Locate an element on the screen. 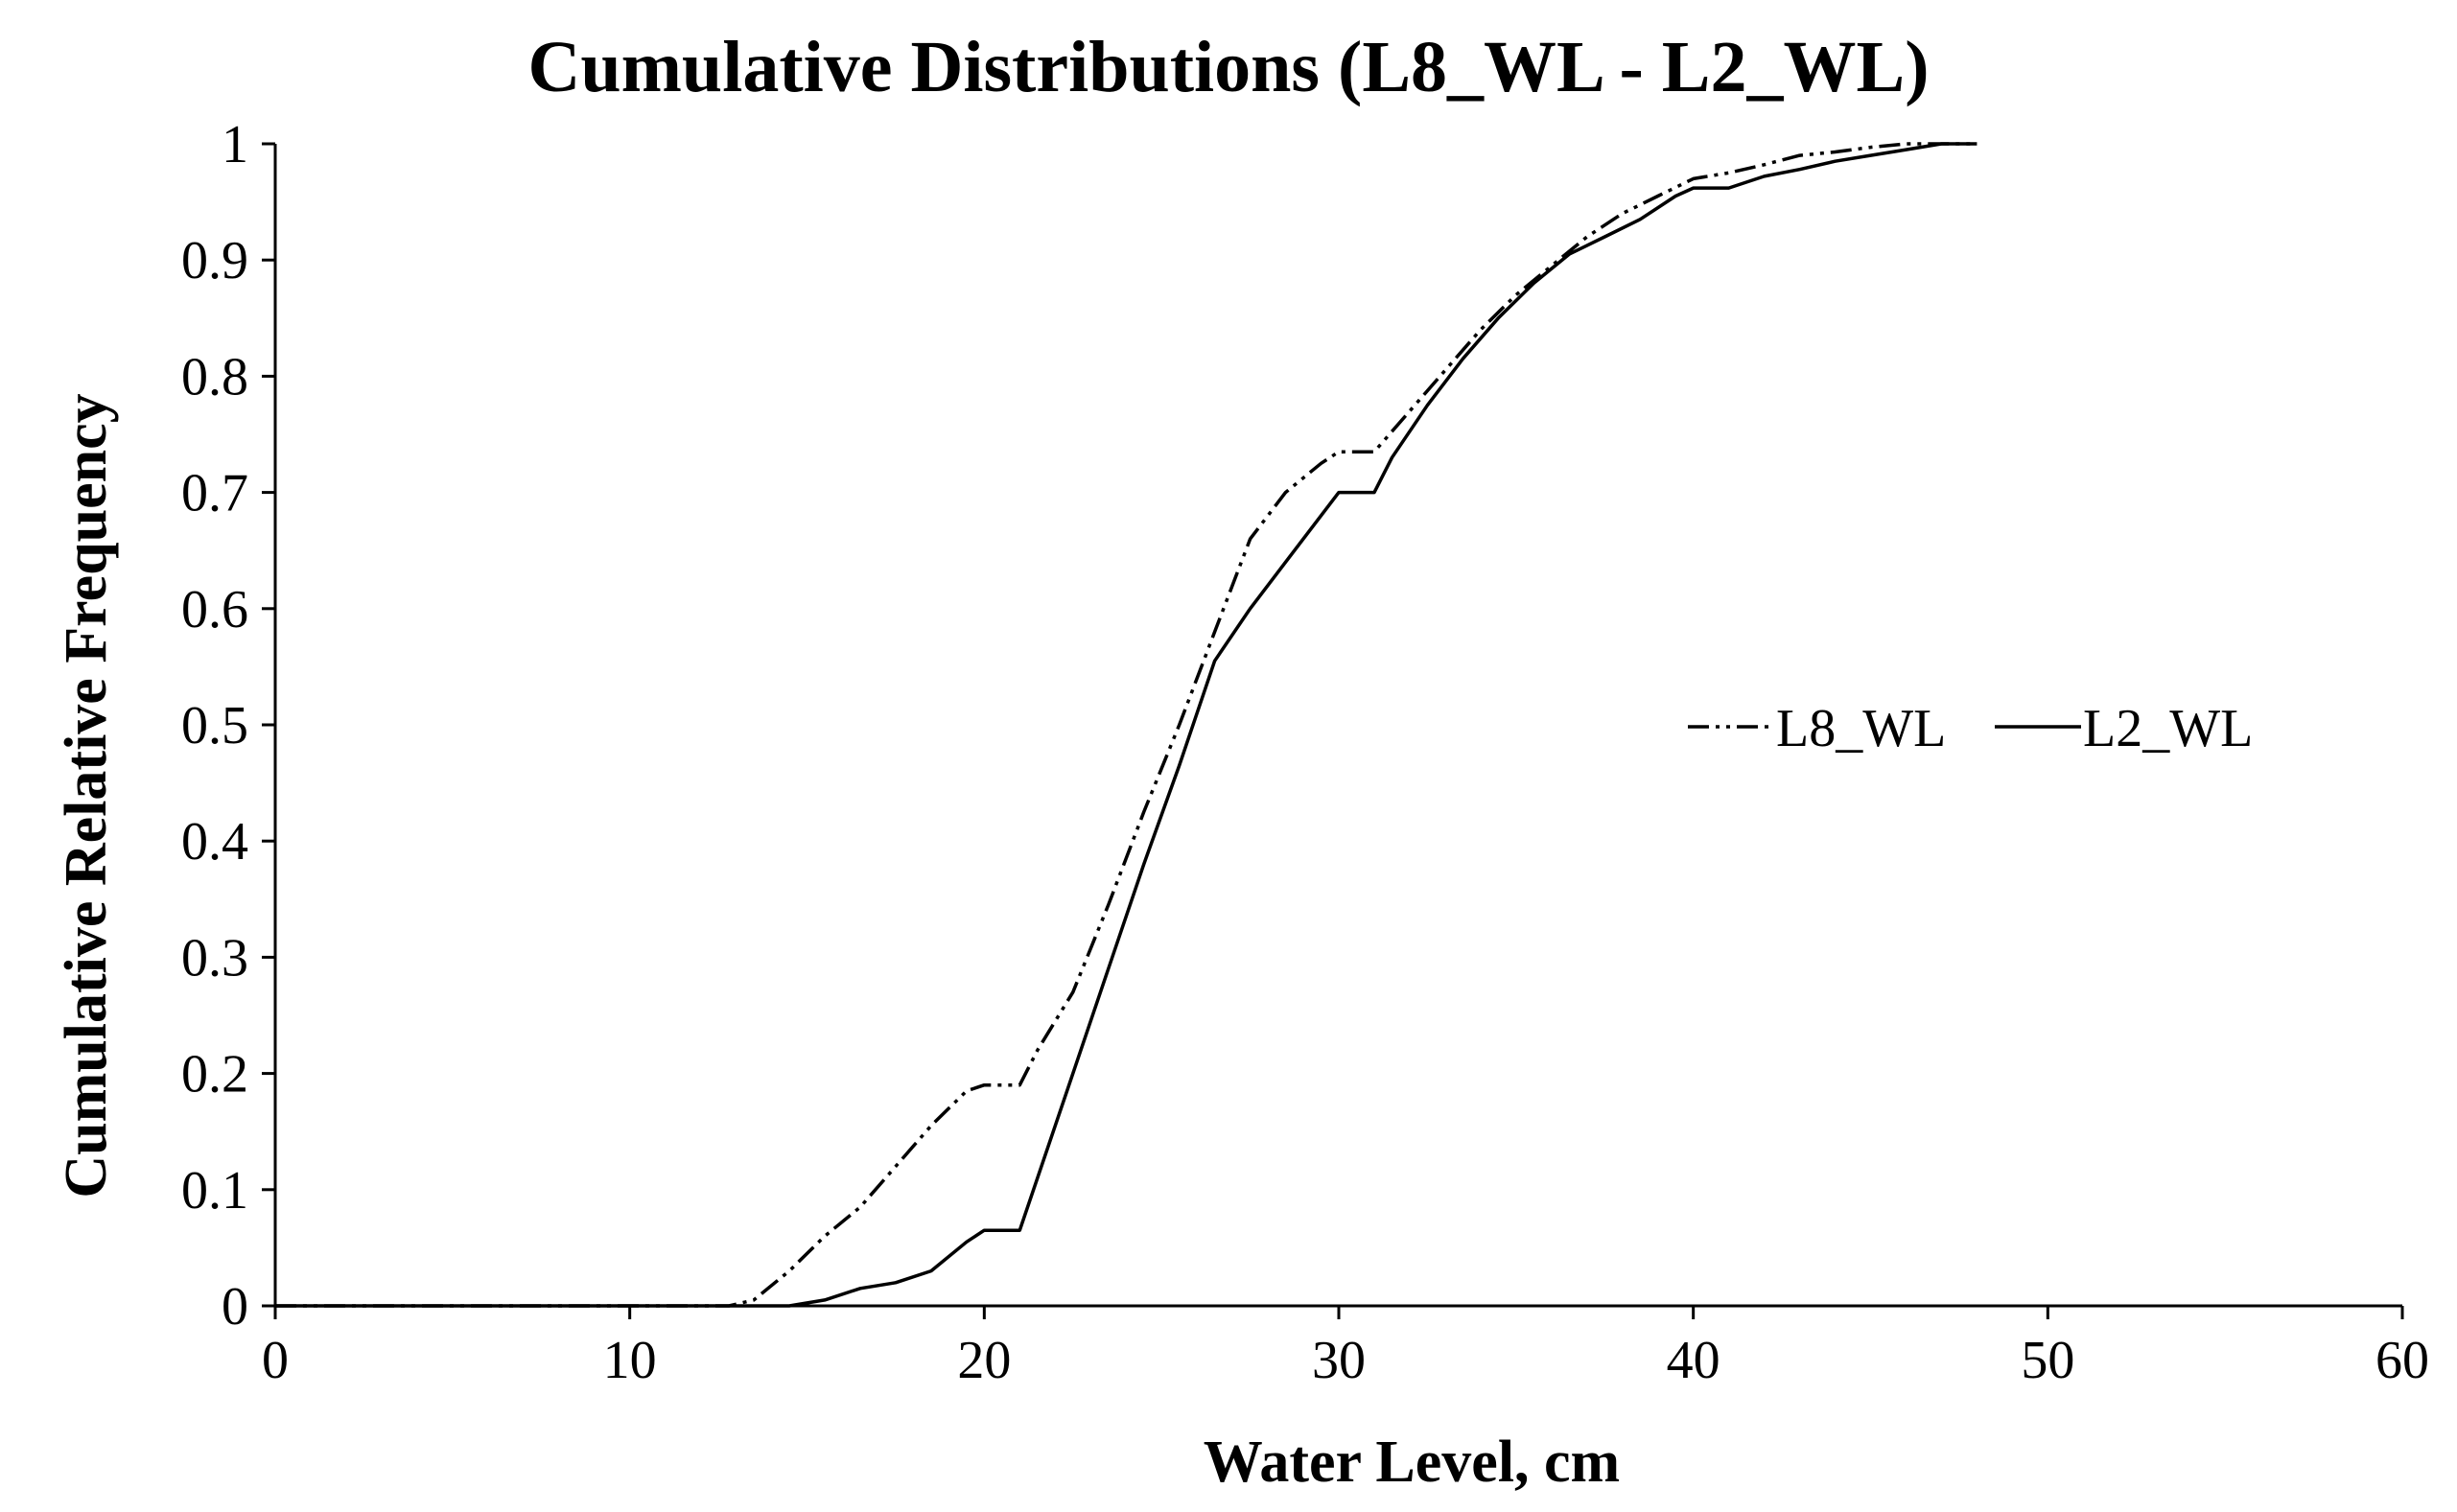 This screenshot has height=1512, width=2457. y-tick-label: 0 is located at coordinates (235, 1307).